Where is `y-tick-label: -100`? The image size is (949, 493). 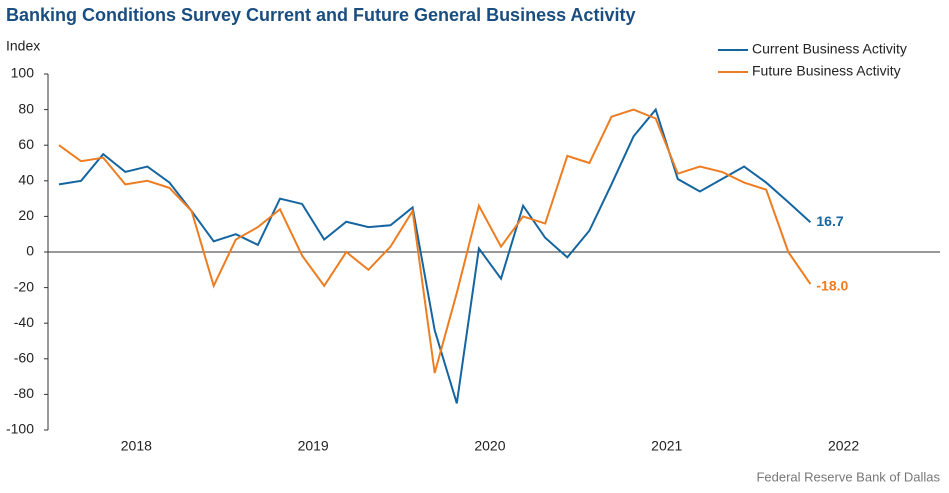 y-tick-label: -100 is located at coordinates (20, 429).